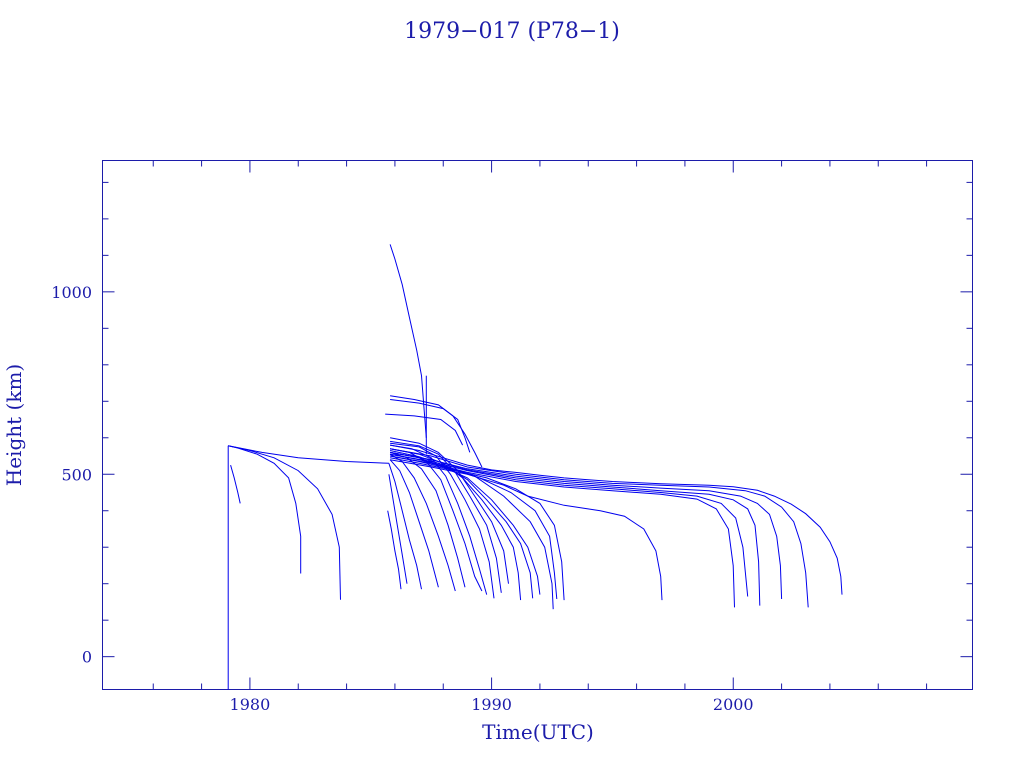 Image resolution: width=1024 pixels, height=768 pixels. What do you see at coordinates (87, 657) in the screenshot?
I see `y-tick-label: 0` at bounding box center [87, 657].